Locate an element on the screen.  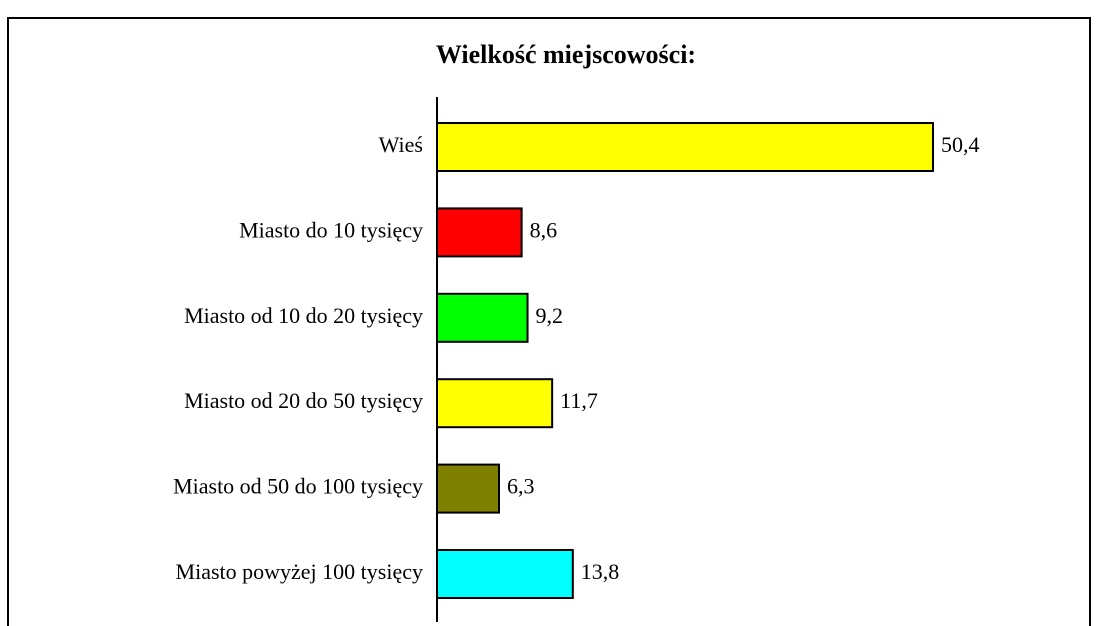
category-label: Miasto od 20 do 50 tysięcy is located at coordinates (303, 400).